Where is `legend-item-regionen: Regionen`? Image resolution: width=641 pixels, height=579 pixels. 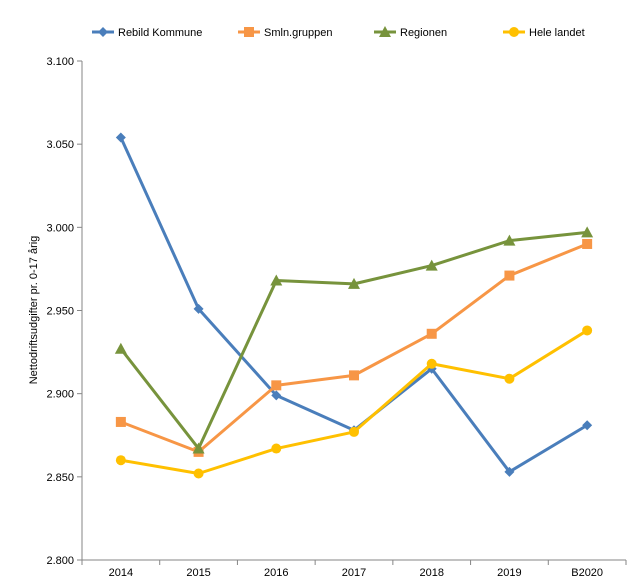 legend-item-regionen: Regionen is located at coordinates (410, 32).